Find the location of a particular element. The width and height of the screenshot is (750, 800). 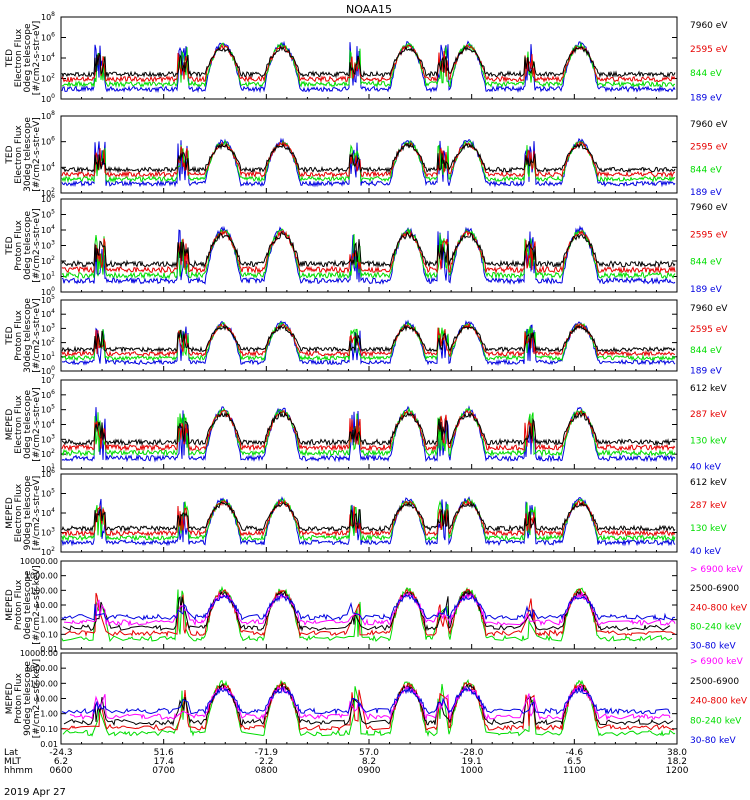

time-row-label: Lat is located at coordinates (11, 753).